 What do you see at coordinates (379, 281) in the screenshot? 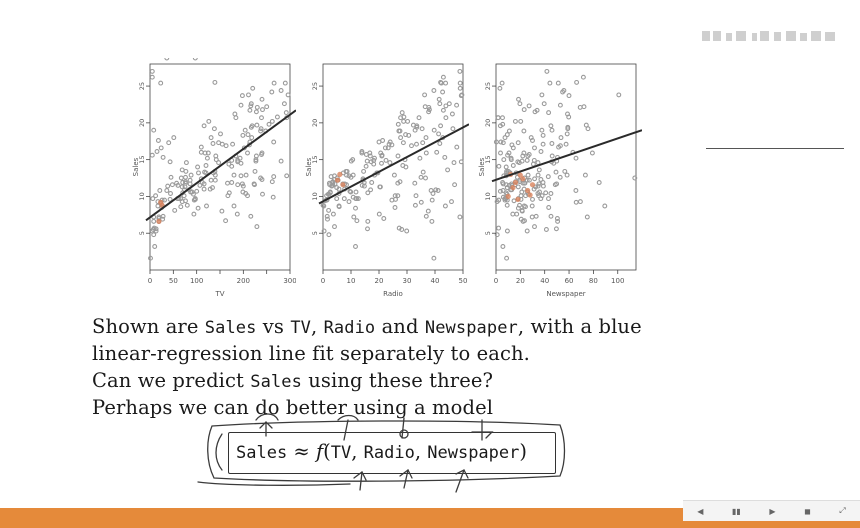
I see `x-tick-label: 20` at bounding box center [379, 281].